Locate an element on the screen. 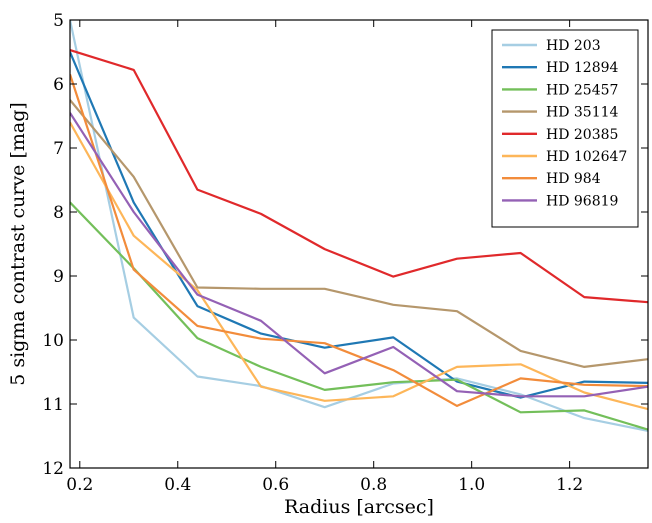 Image resolution: width=652 pixels, height=523 pixels. y-tick-label: 9 is located at coordinates (58, 277).